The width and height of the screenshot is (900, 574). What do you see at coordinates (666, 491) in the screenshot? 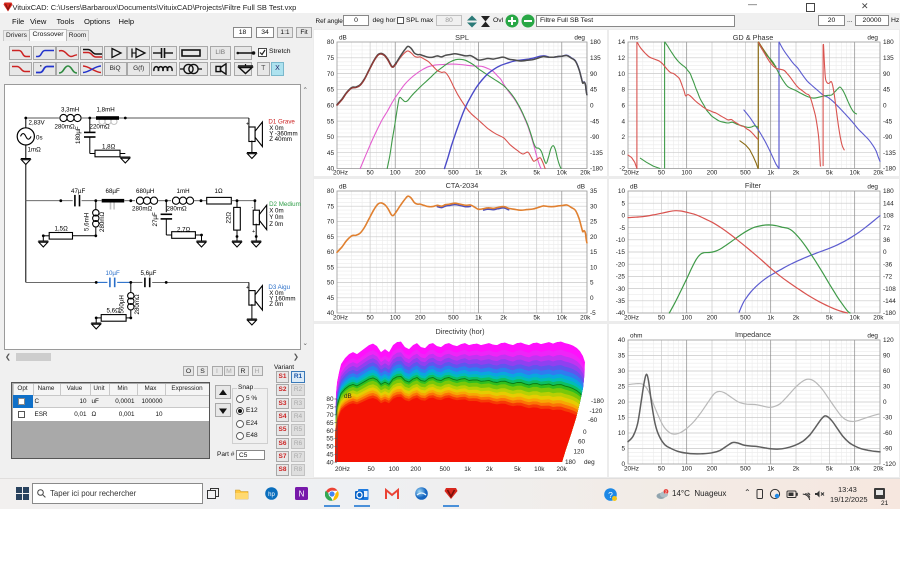
I see `svg-text: 2` at bounding box center [666, 491].